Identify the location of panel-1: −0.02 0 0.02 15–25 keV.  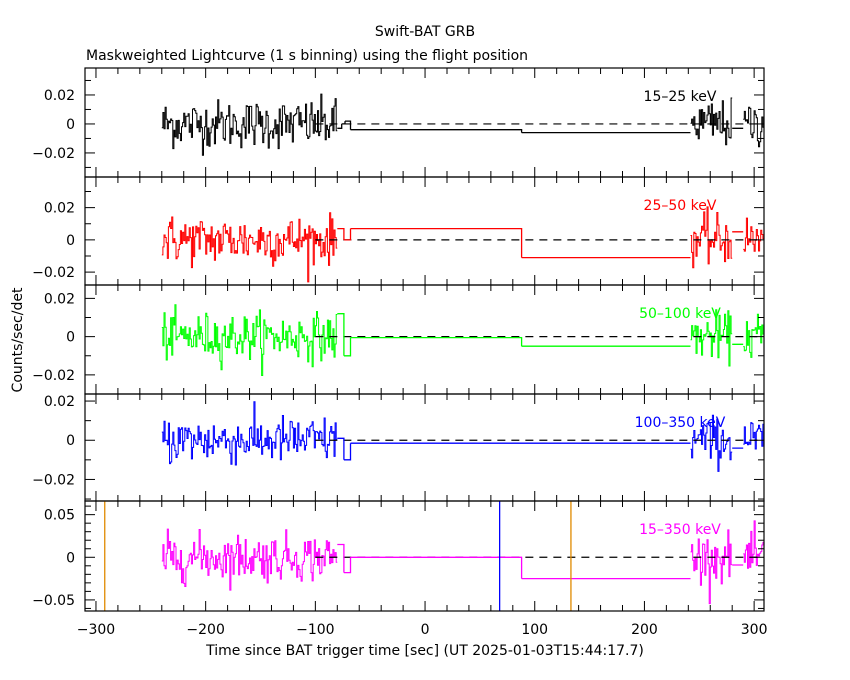
(398, 122).